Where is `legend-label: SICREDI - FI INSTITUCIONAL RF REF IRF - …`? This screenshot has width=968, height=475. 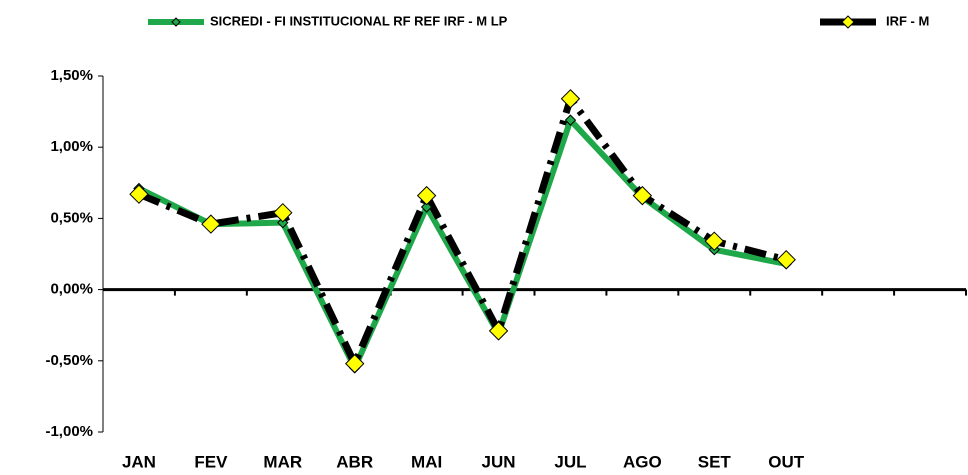 legend-label: SICREDI - FI INSTITUCIONAL RF REF IRF - … is located at coordinates (359, 20).